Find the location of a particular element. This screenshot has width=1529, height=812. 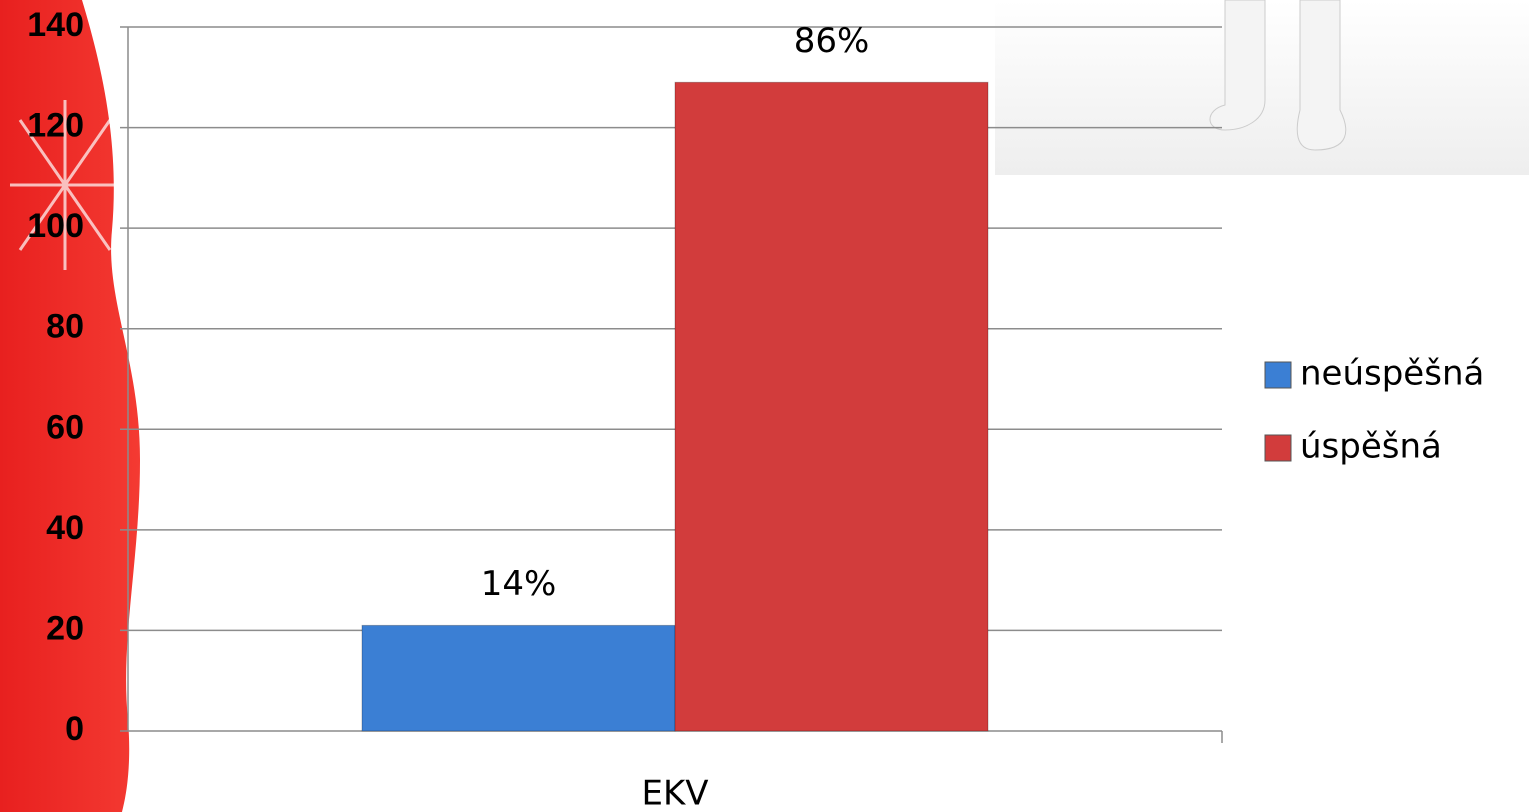

bar is located at coordinates (518, 678).